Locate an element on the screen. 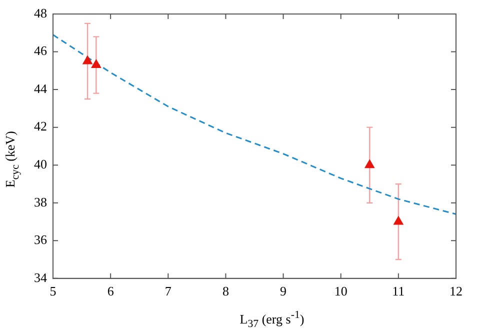 The width and height of the screenshot is (480, 336). x-tick-label: 8 is located at coordinates (225, 291).